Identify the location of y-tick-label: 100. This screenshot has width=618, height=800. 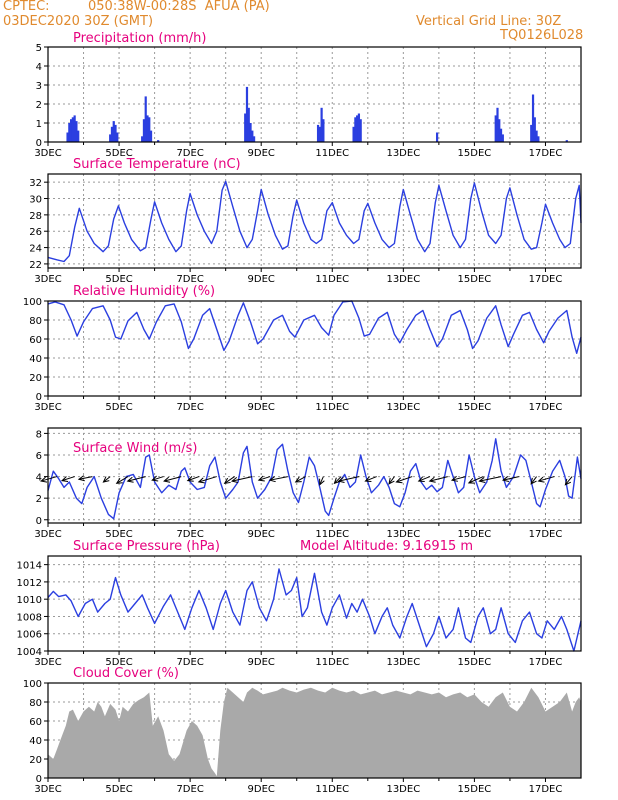
(32, 684).